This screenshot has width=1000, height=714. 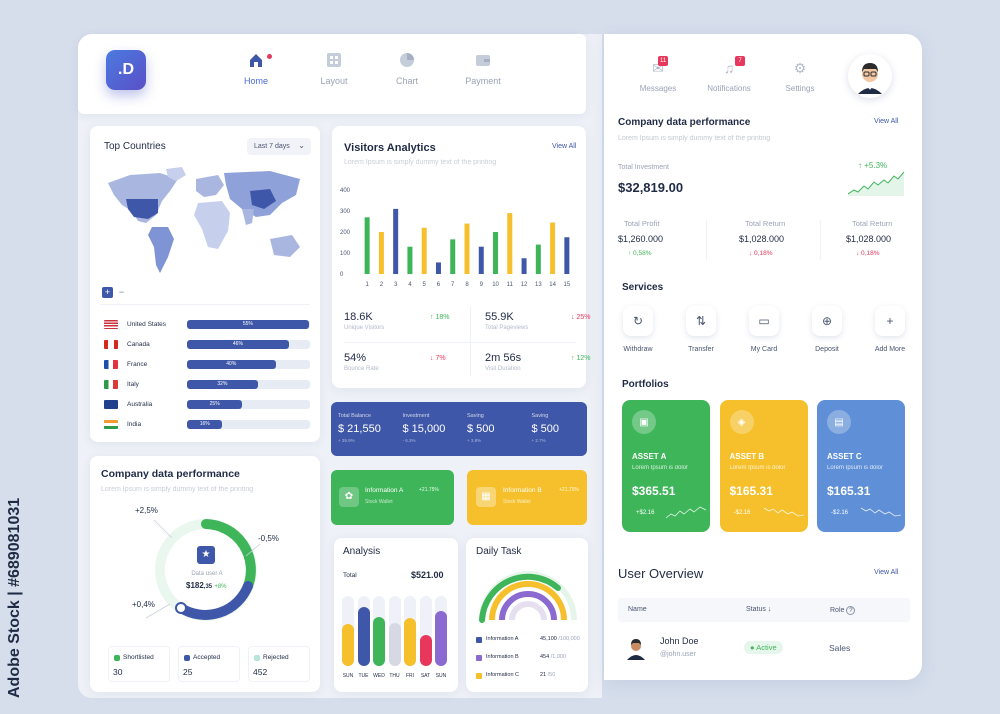 What do you see at coordinates (486, 497) in the screenshot?
I see `info-b-icon: ▦` at bounding box center [486, 497].